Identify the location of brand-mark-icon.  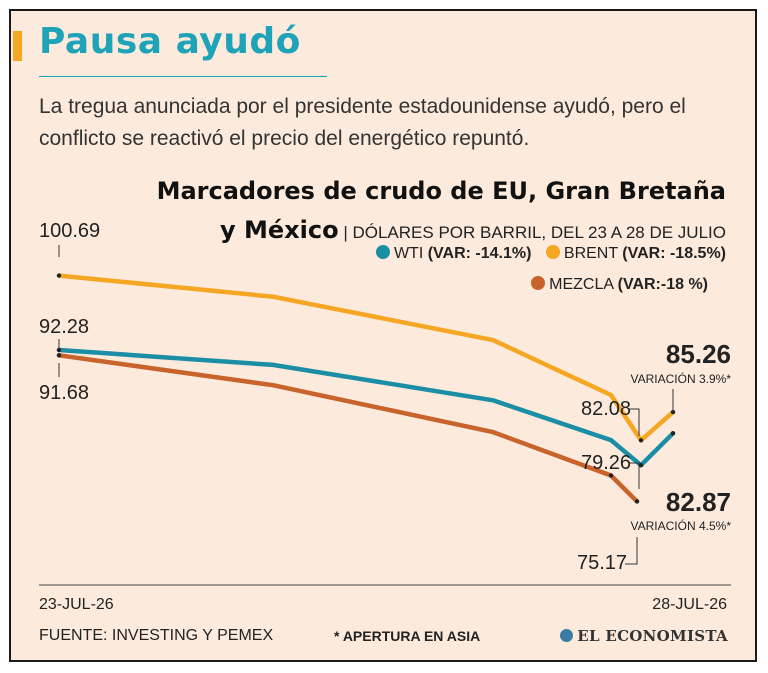
(567, 635).